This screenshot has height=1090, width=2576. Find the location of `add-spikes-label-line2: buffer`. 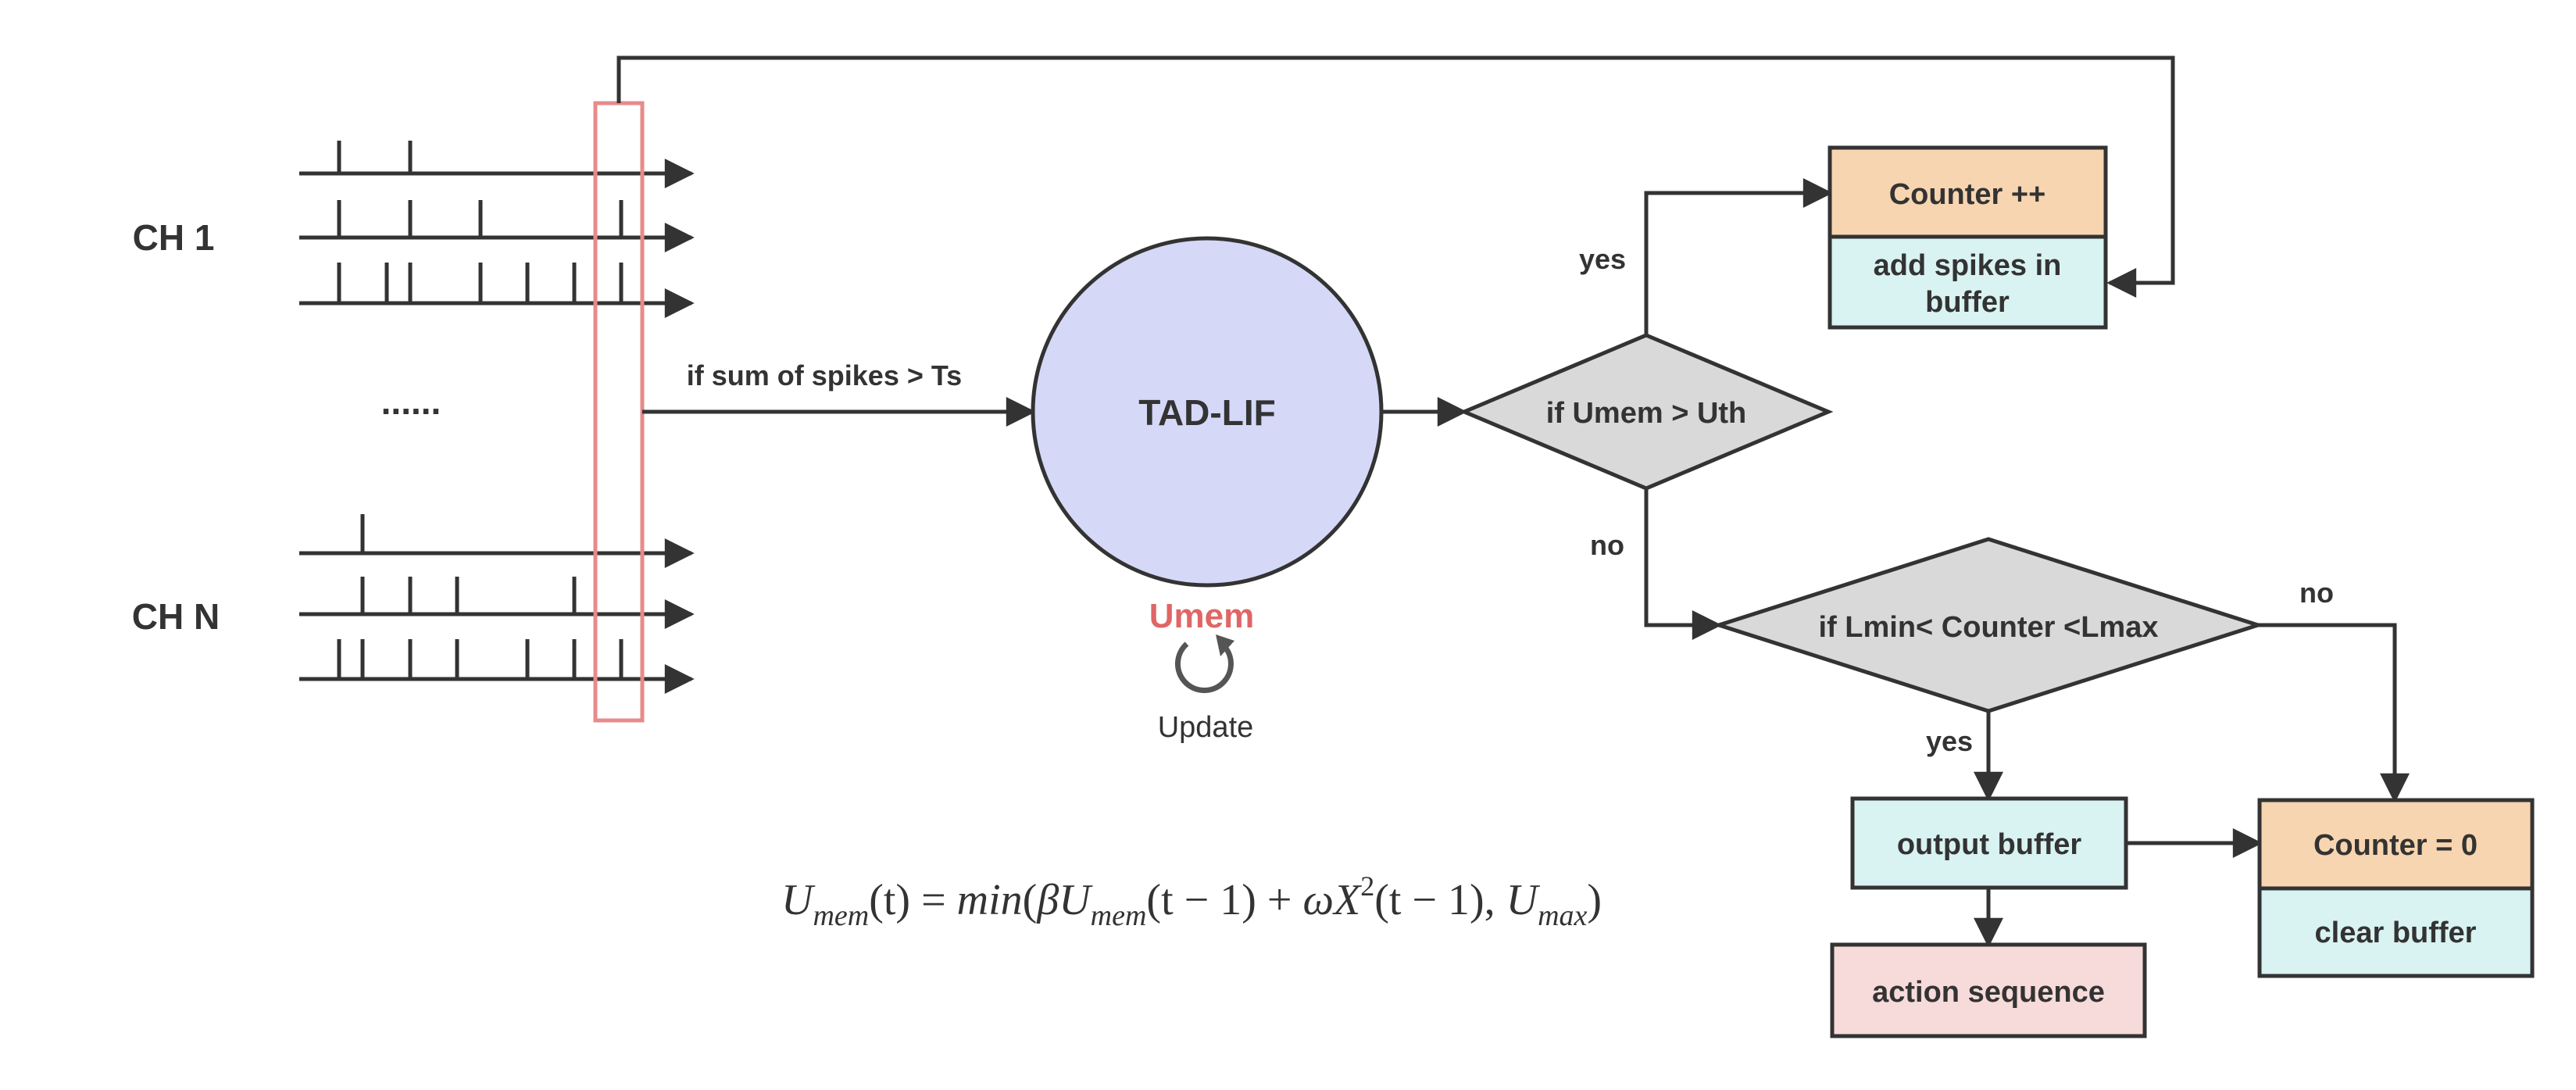

add-spikes-label-line2: buffer is located at coordinates (1968, 302).